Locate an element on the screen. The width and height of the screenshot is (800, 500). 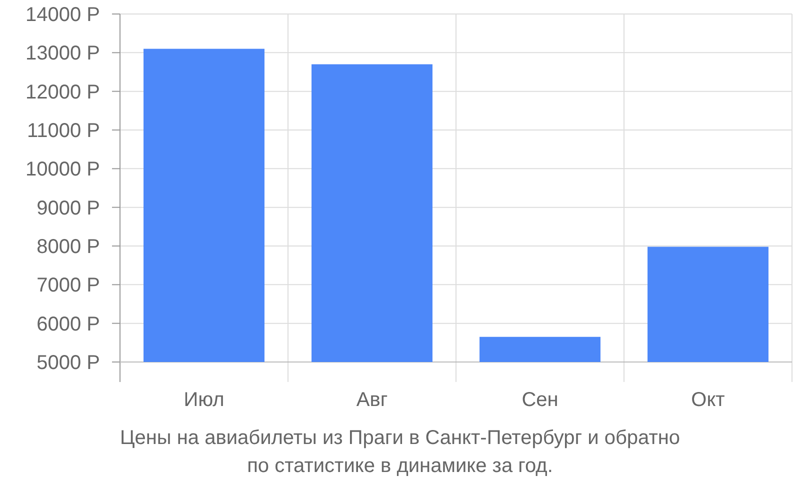
text: по статистике в динамике за год. is located at coordinates (400, 466).